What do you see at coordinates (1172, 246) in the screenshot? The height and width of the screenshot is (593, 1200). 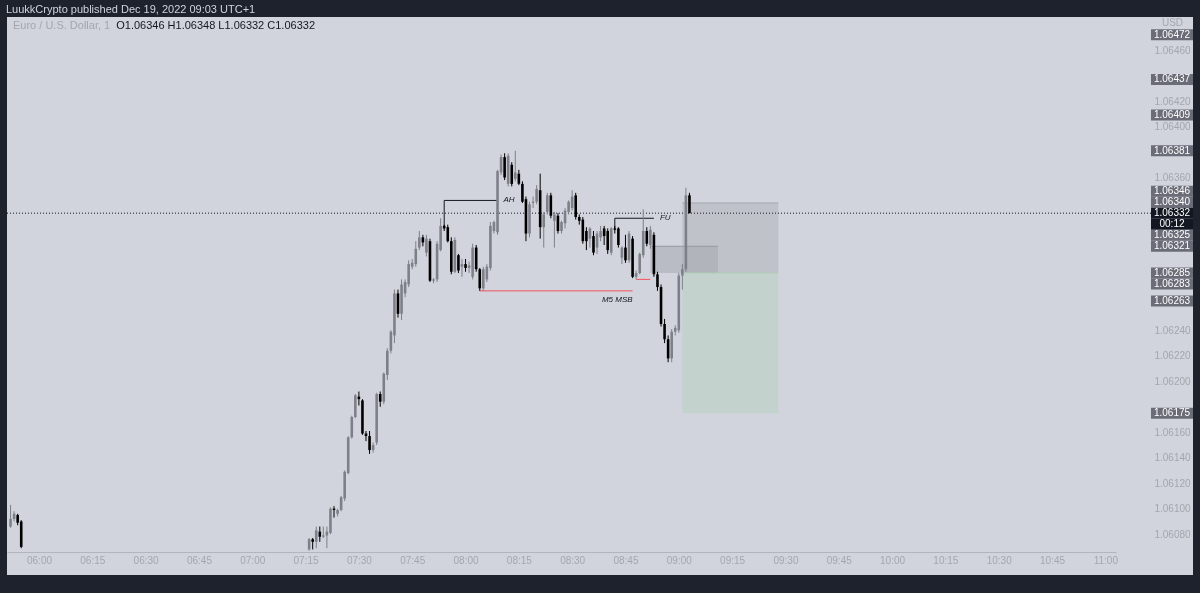 I see `text: 1.06321` at bounding box center [1172, 246].